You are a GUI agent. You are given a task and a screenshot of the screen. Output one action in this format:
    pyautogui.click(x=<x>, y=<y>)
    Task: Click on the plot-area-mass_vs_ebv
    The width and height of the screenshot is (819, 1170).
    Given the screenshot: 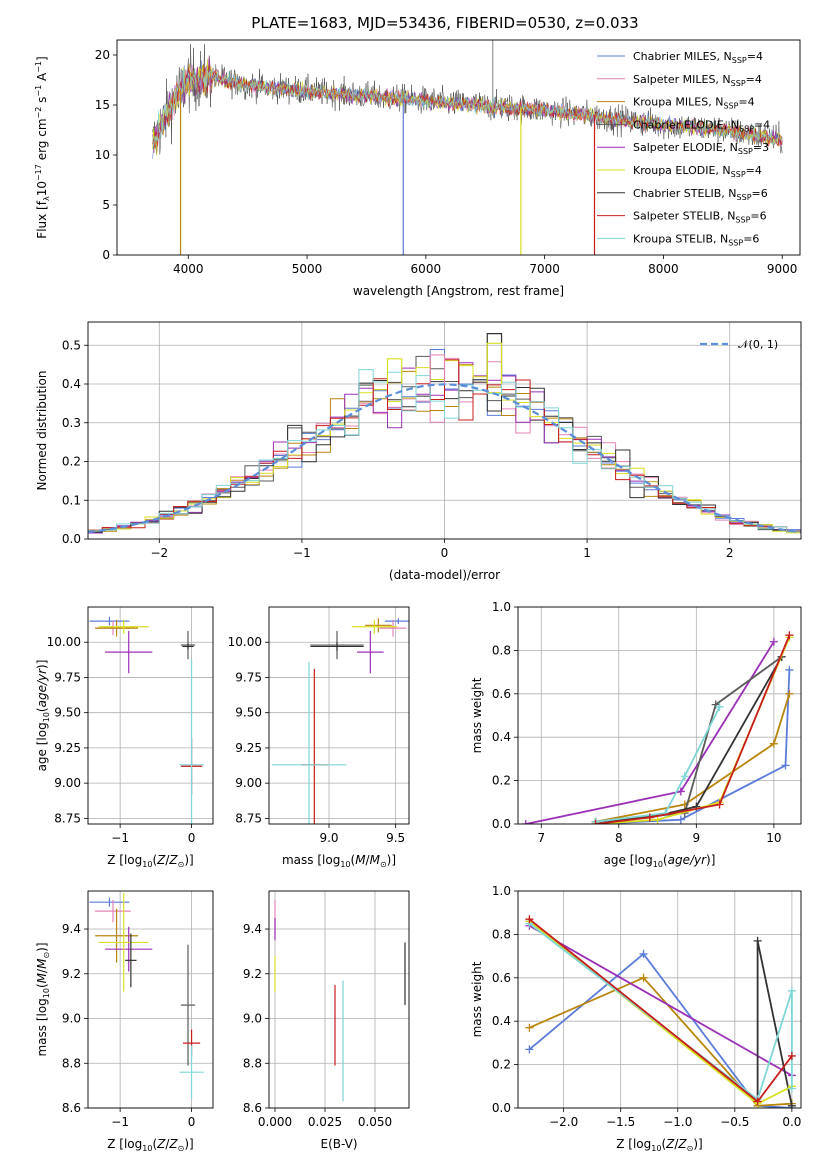 What is the action you would take?
    pyautogui.click(x=340, y=1000)
    